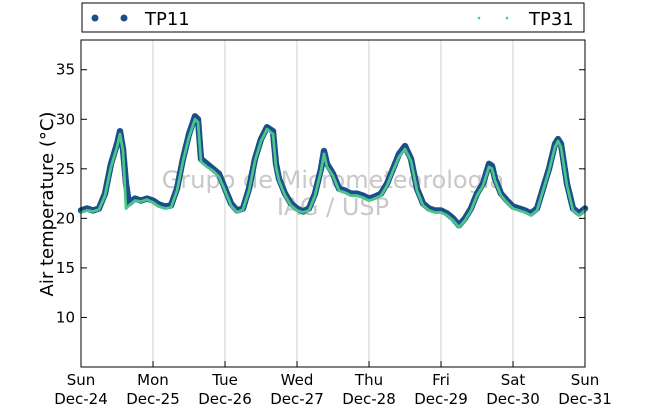 This screenshot has height=409, width=650. What do you see at coordinates (167, 19) in the screenshot?
I see `legend-label-tp11: TP11` at bounding box center [167, 19].